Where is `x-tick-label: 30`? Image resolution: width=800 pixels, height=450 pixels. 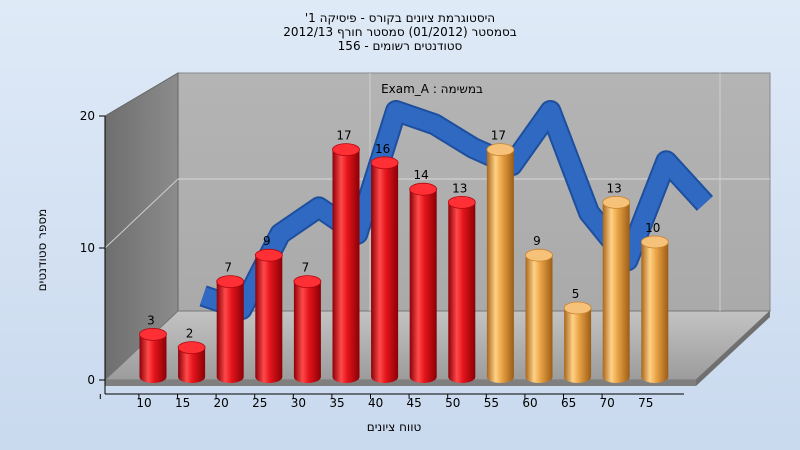
x-tick-label: 30 is located at coordinates (298, 403).